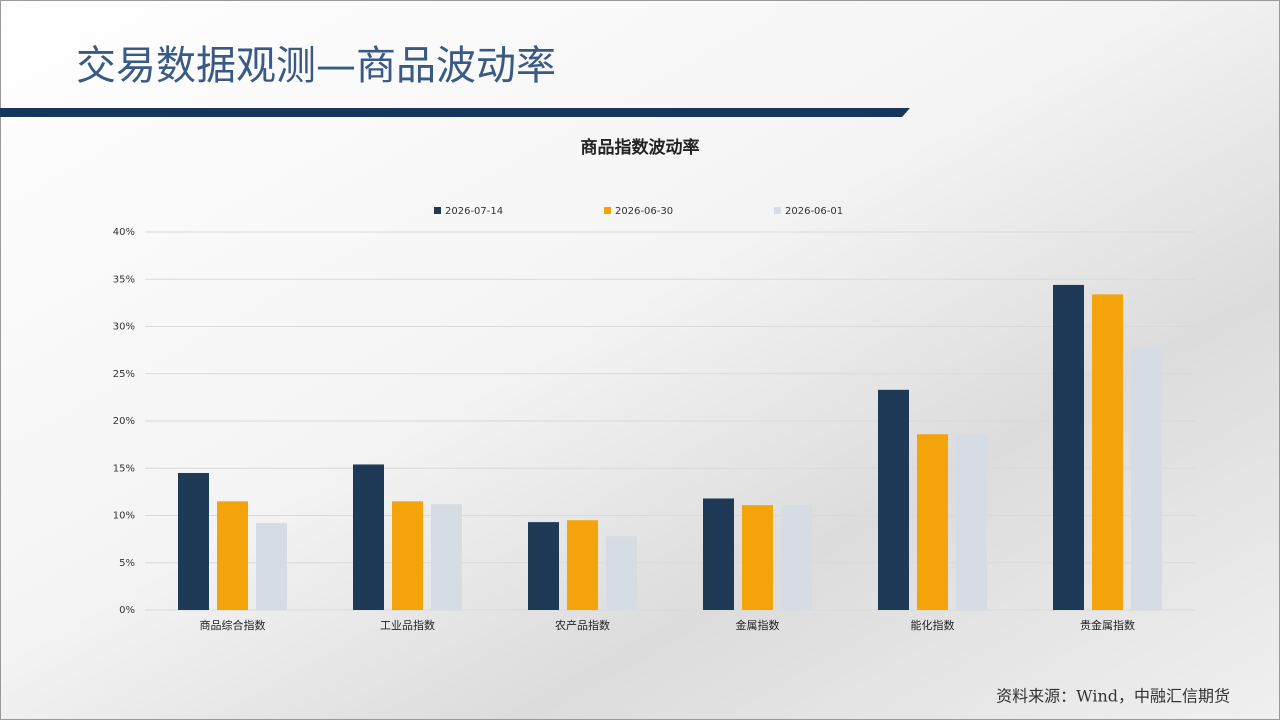 The height and width of the screenshot is (724, 1280). What do you see at coordinates (644, 211) in the screenshot?
I see `legend-label: 2026-06-30` at bounding box center [644, 211].